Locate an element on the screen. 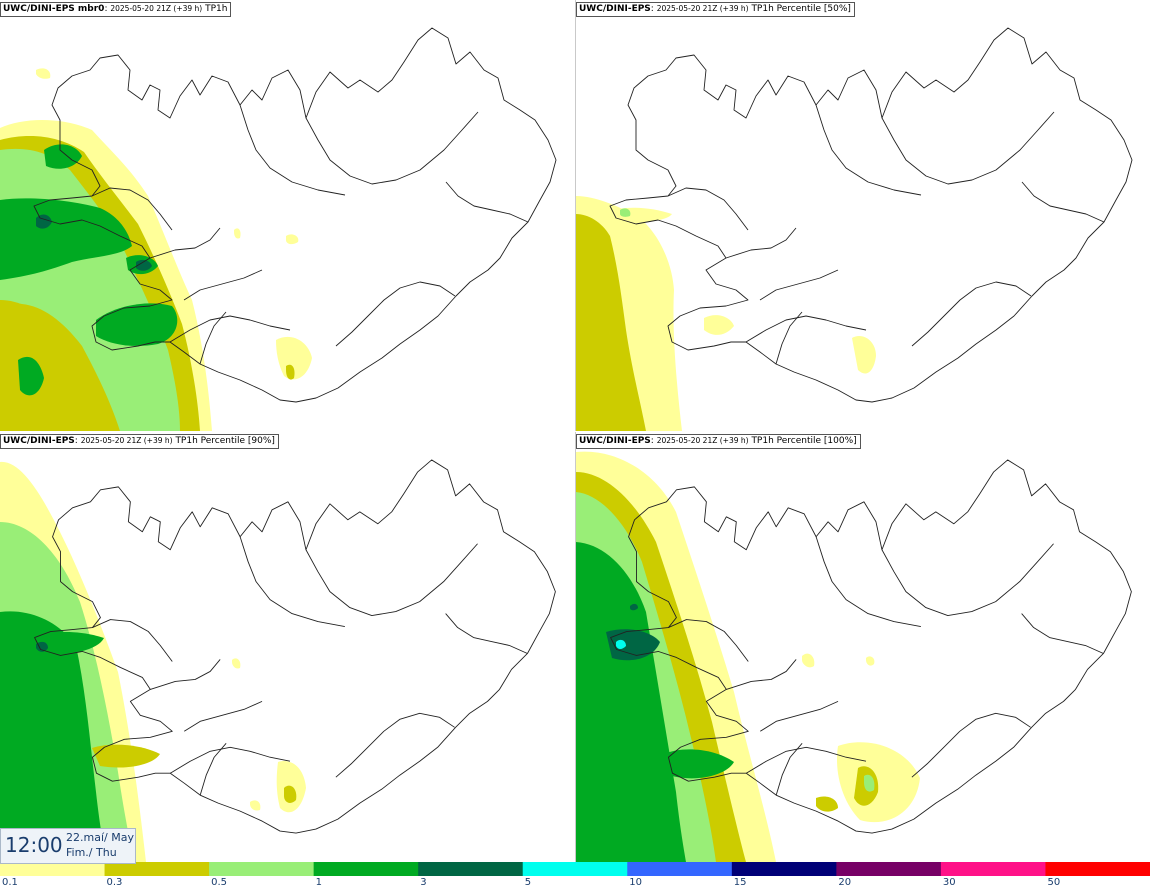 Image resolution: width=1150 pixels, height=891 pixels. colorbar-tick-label: 3 is located at coordinates (423, 882).